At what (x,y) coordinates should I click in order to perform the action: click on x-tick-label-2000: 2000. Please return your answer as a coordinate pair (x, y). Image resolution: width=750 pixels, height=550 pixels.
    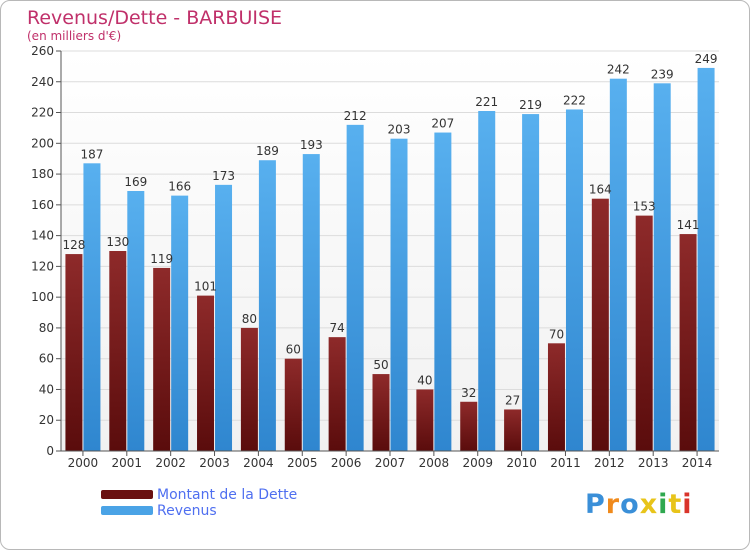
    Looking at the image, I should click on (83, 463).